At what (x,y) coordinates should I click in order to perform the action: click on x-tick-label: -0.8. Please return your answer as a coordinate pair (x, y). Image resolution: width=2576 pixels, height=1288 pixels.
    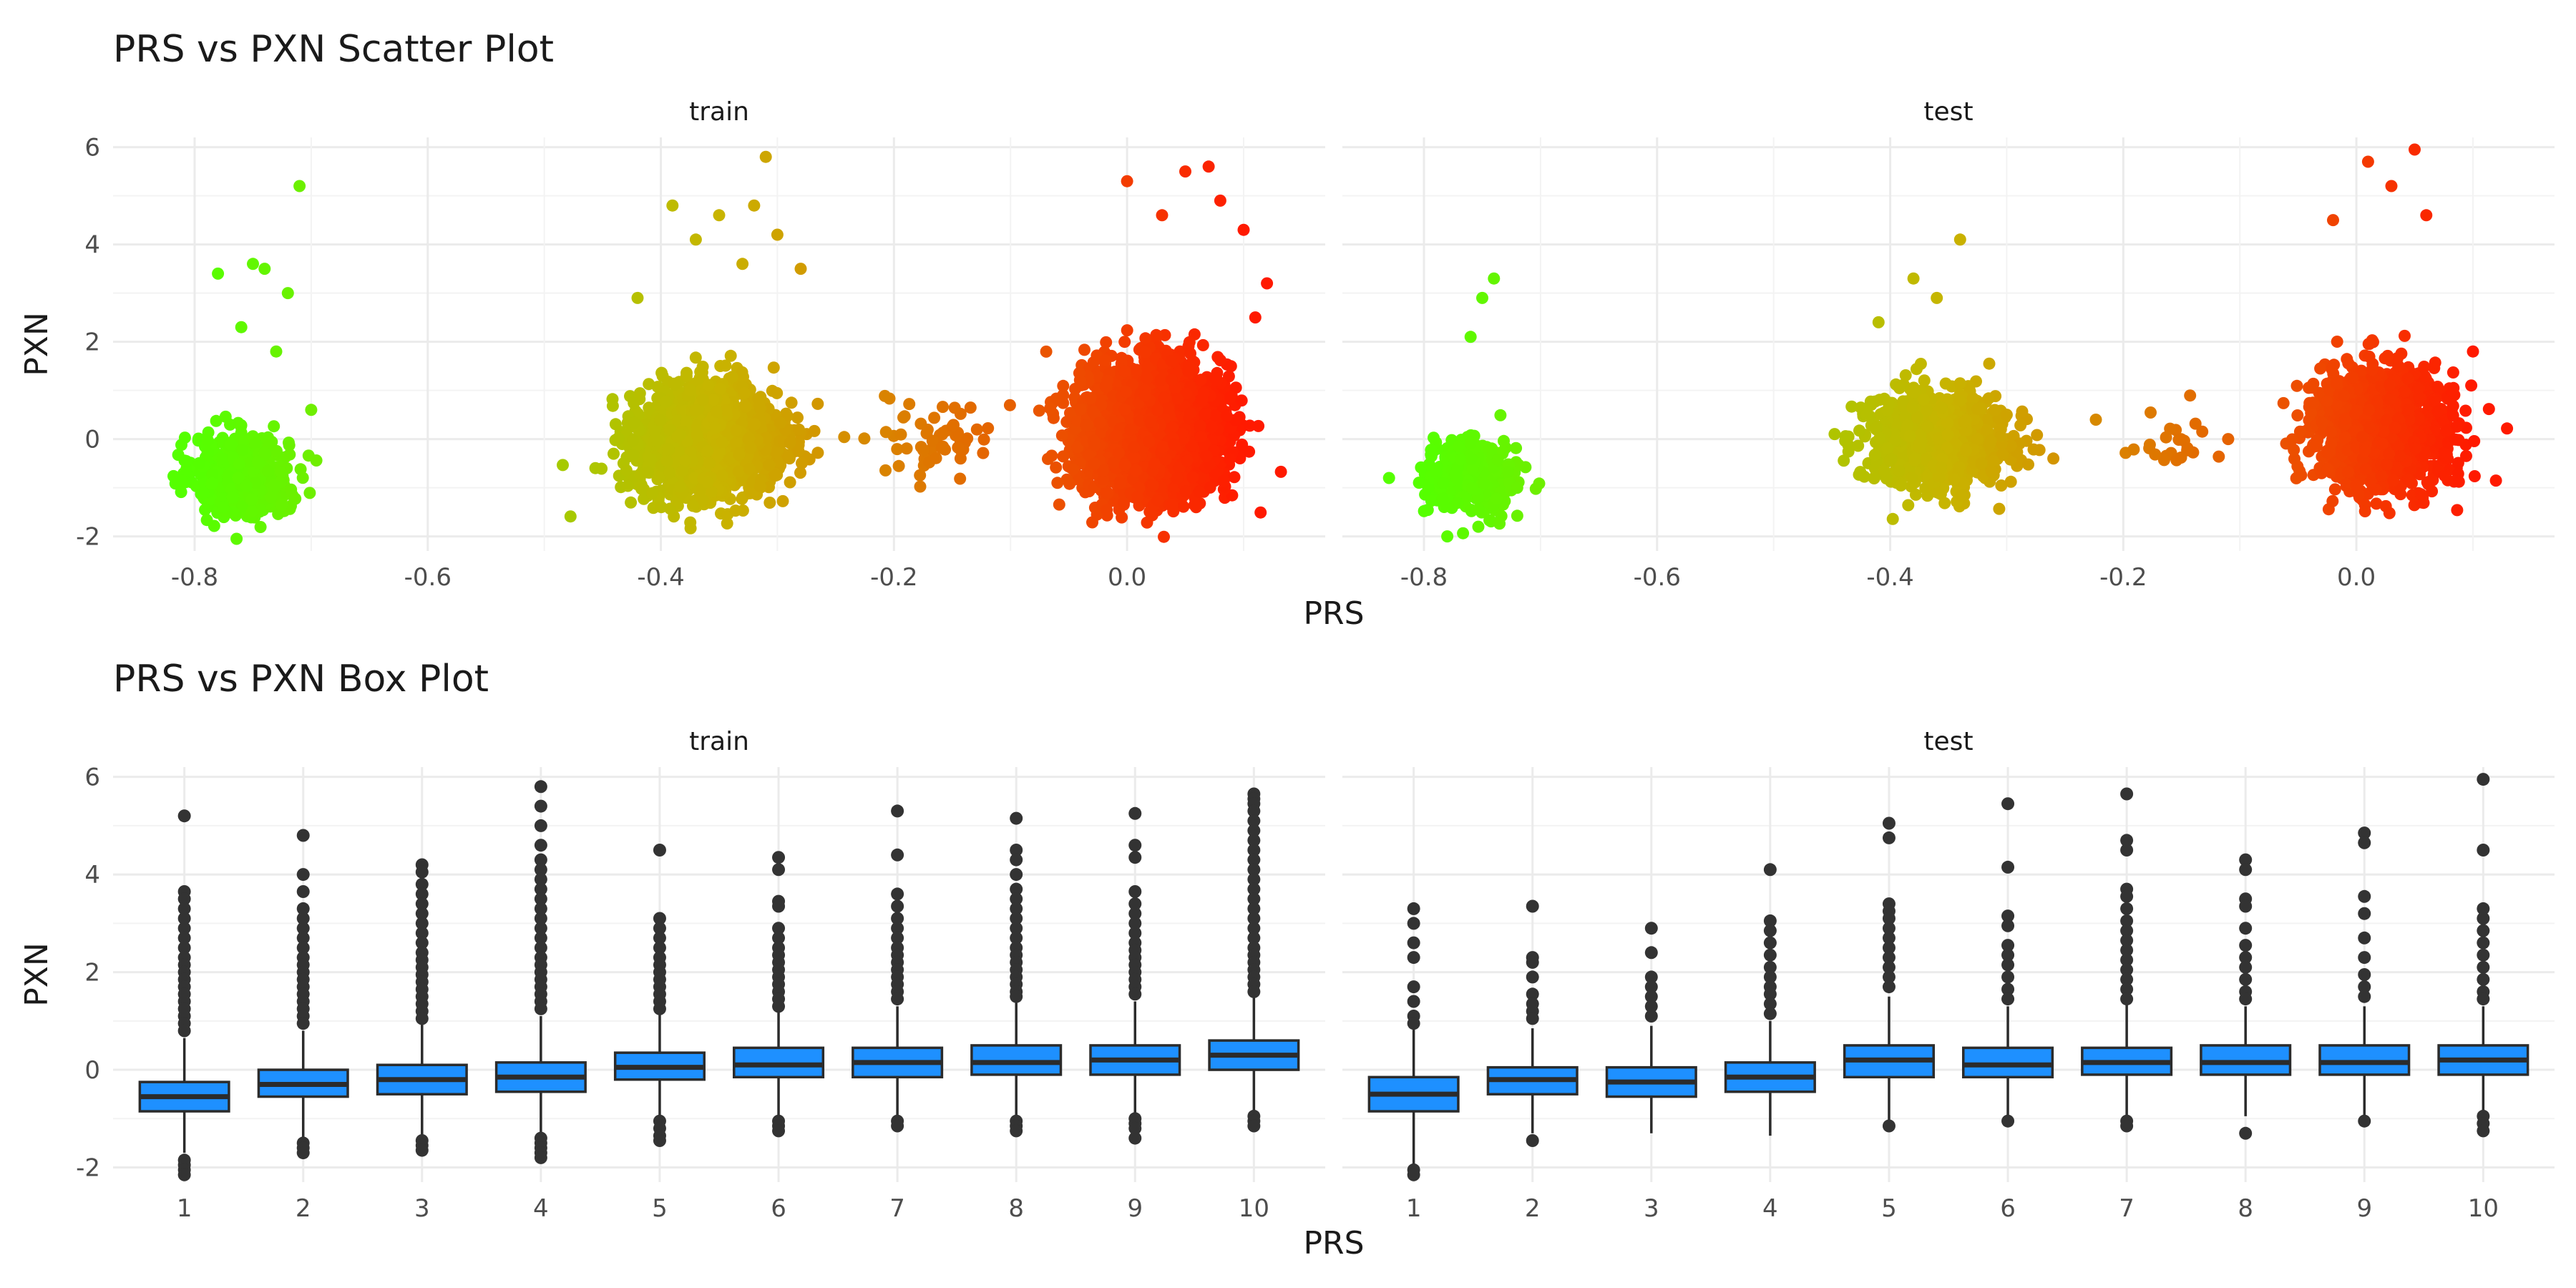
    Looking at the image, I should click on (194, 577).